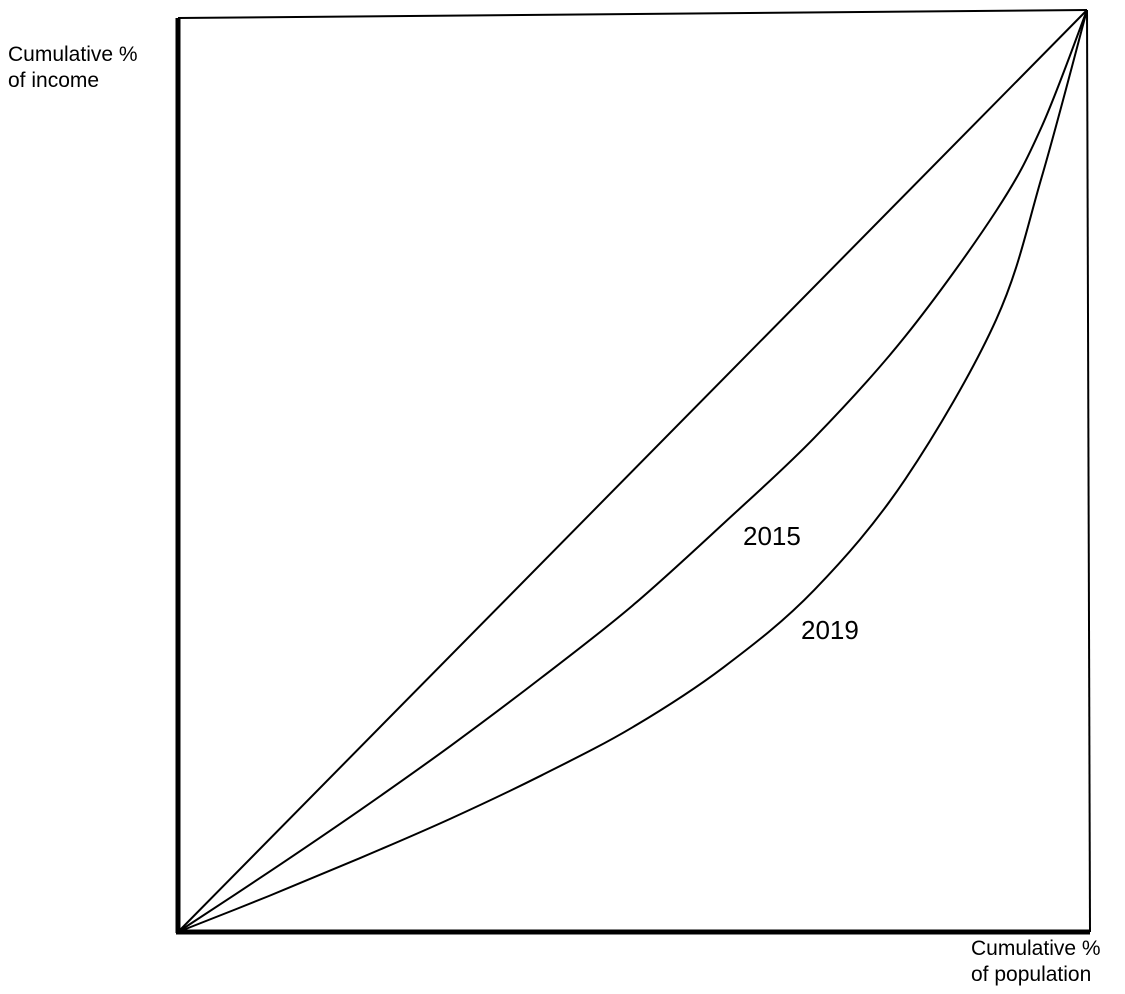  What do you see at coordinates (632, 14) in the screenshot?
I see `frame-top-line` at bounding box center [632, 14].